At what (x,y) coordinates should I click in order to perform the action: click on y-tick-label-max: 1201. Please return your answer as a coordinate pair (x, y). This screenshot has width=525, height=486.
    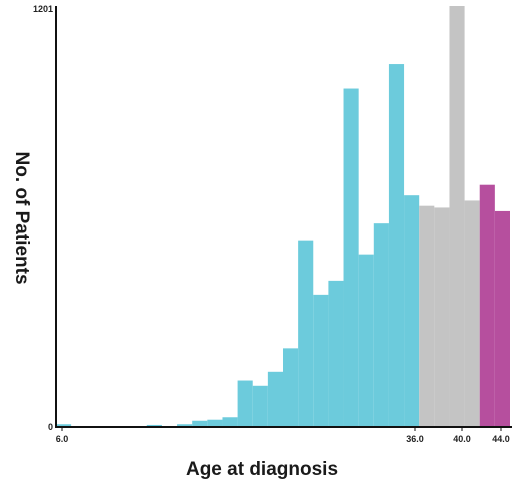
    Looking at the image, I should click on (43, 9).